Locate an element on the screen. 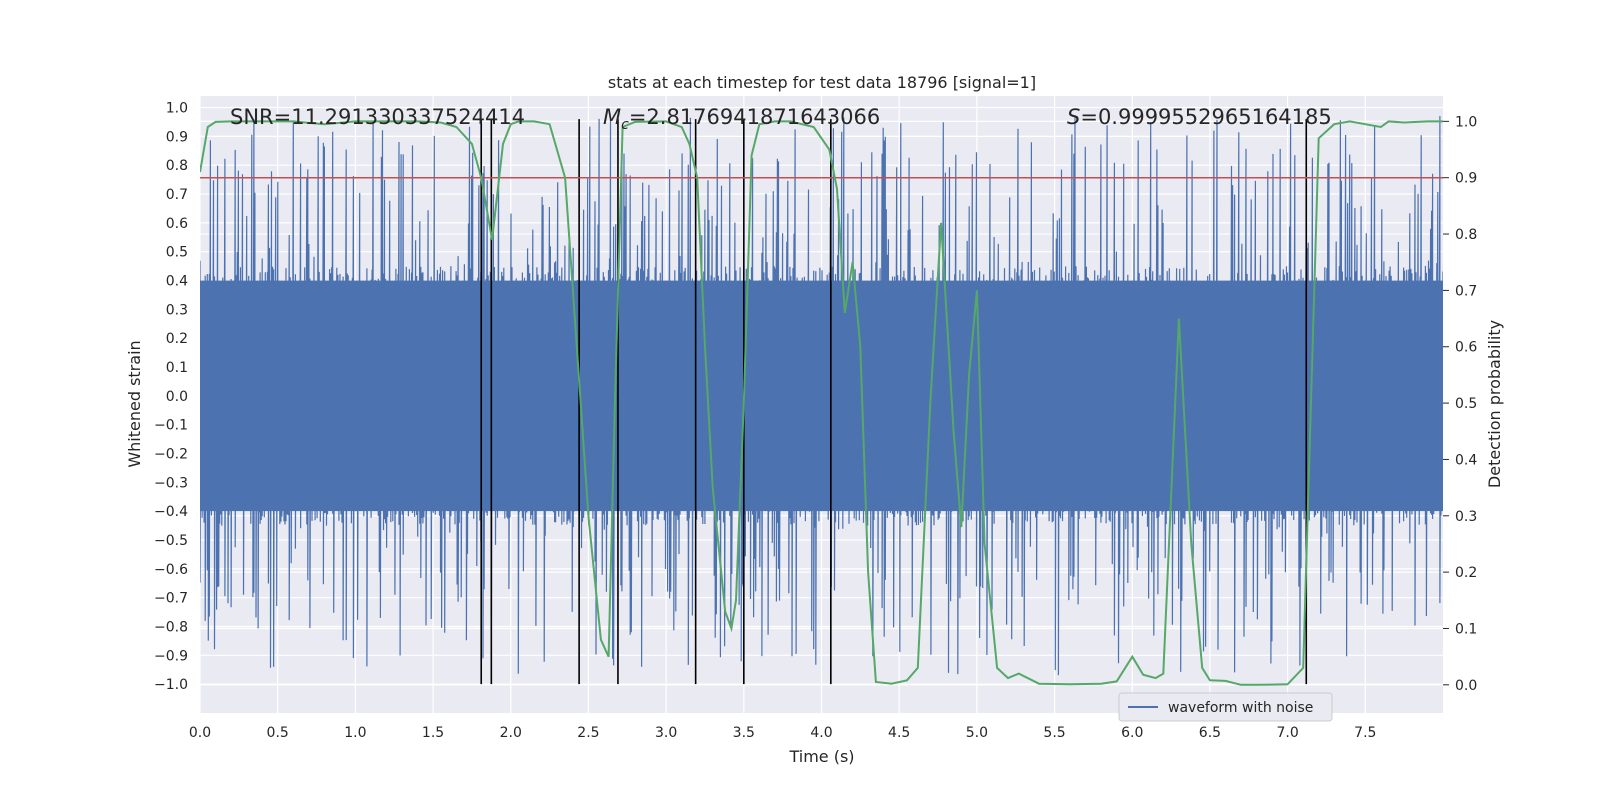 The width and height of the screenshot is (1600, 800). y-tick-label: 0.9 is located at coordinates (177, 137).